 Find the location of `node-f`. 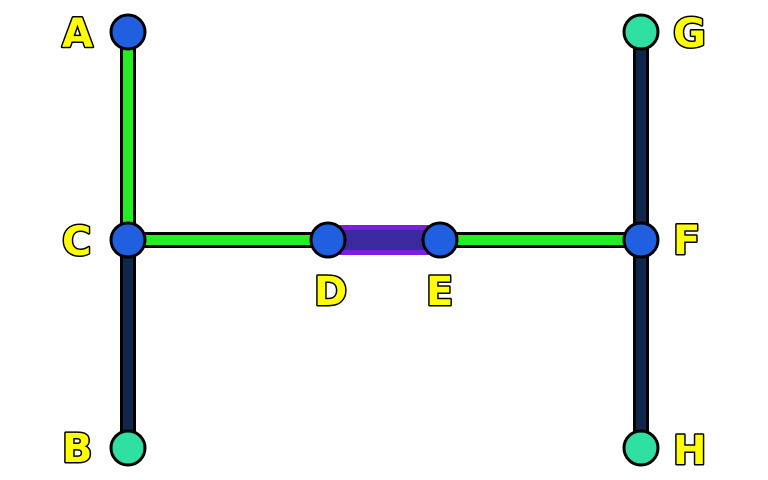

node-f is located at coordinates (641, 240).